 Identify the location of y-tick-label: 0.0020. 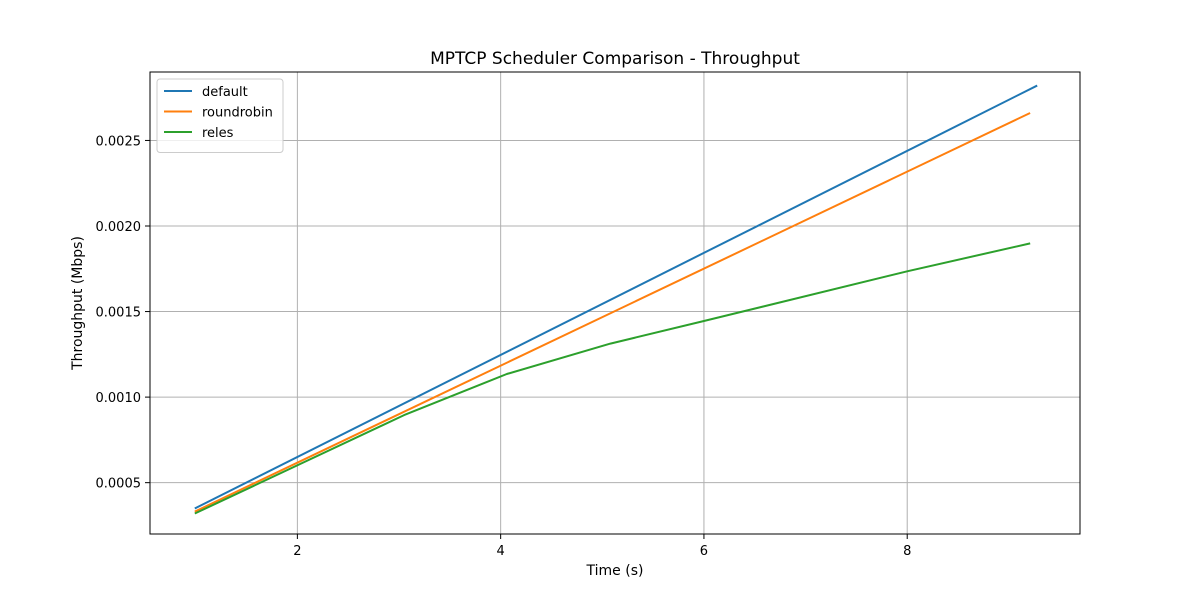
(119, 227).